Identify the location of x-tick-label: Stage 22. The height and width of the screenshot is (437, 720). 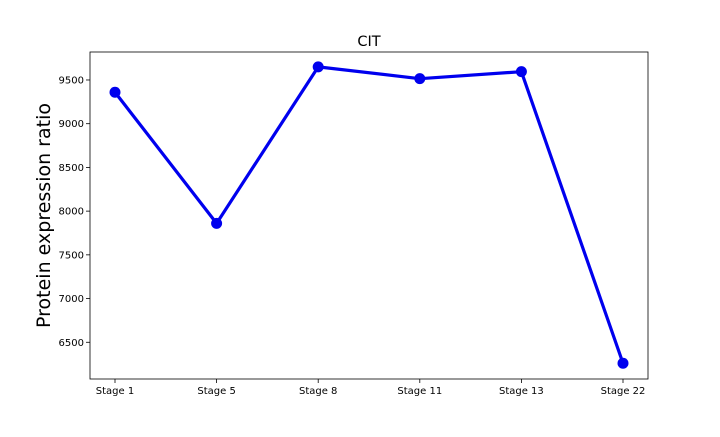
(623, 391).